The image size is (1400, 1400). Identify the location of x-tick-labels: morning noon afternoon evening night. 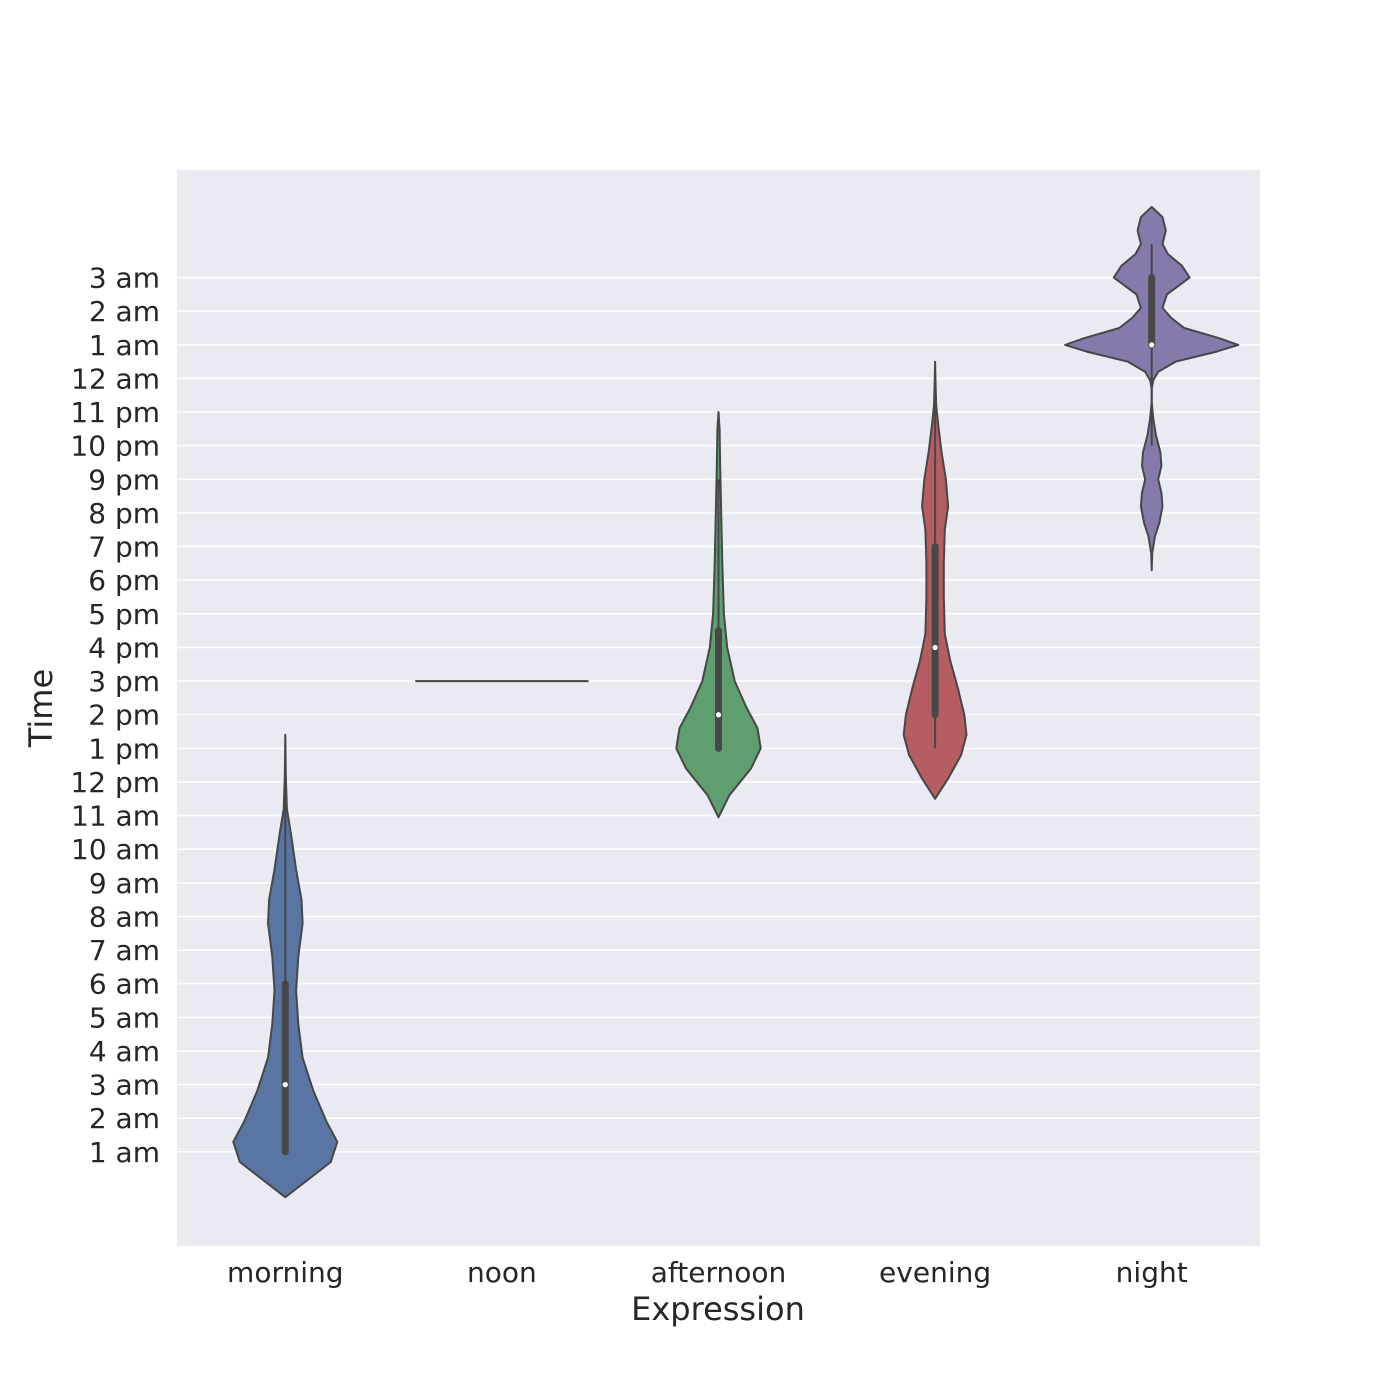
(707, 1272).